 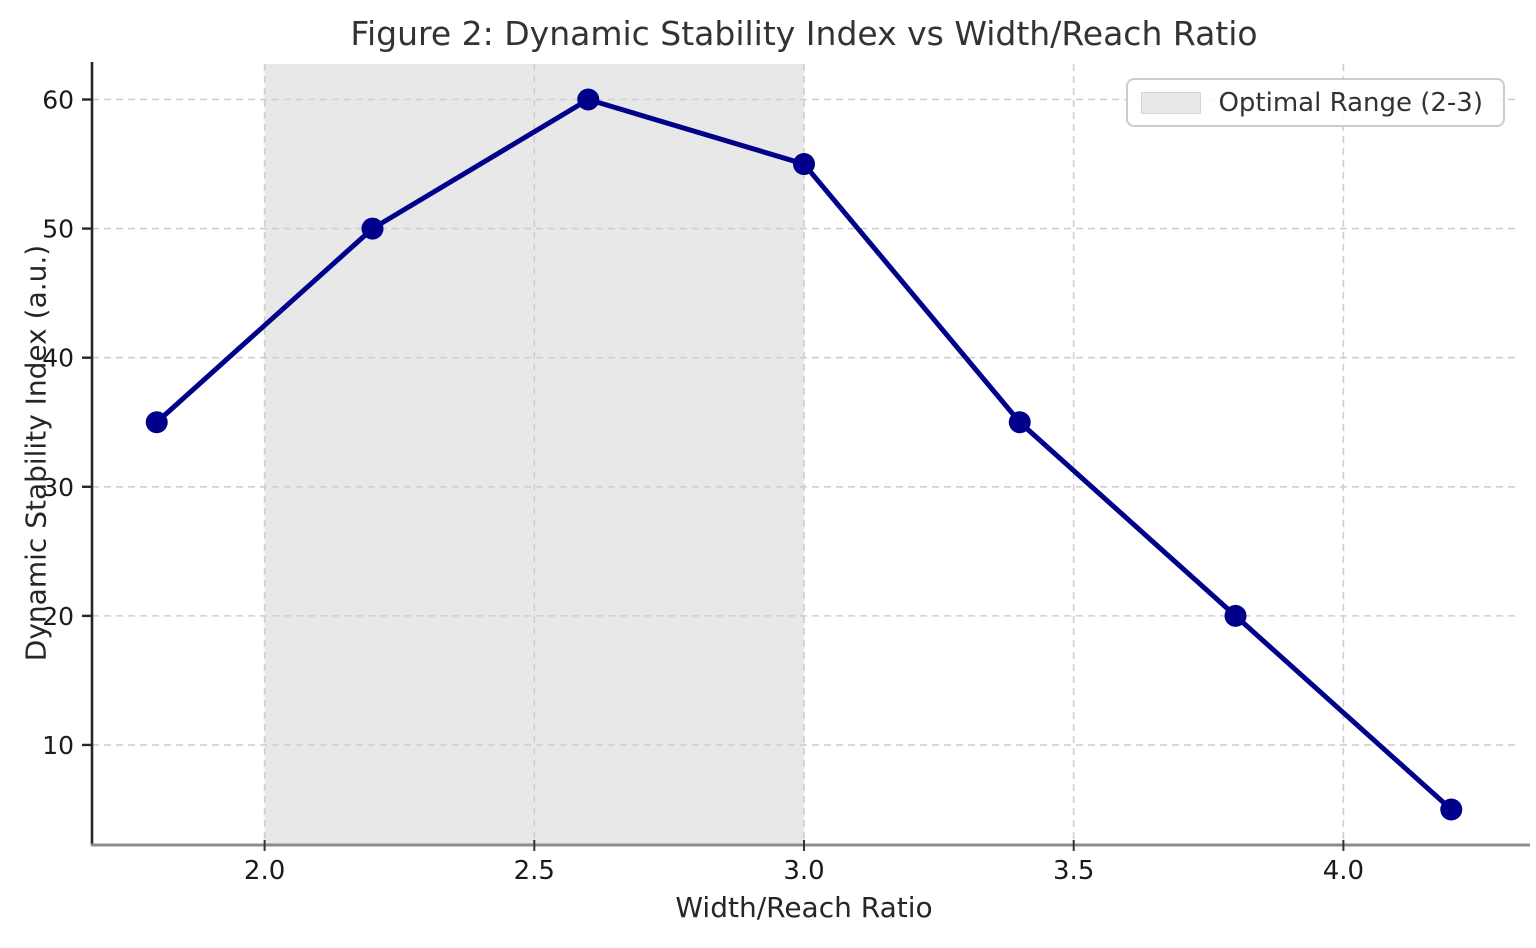 What do you see at coordinates (264, 871) in the screenshot?
I see `x-tick-label: 2.0` at bounding box center [264, 871].